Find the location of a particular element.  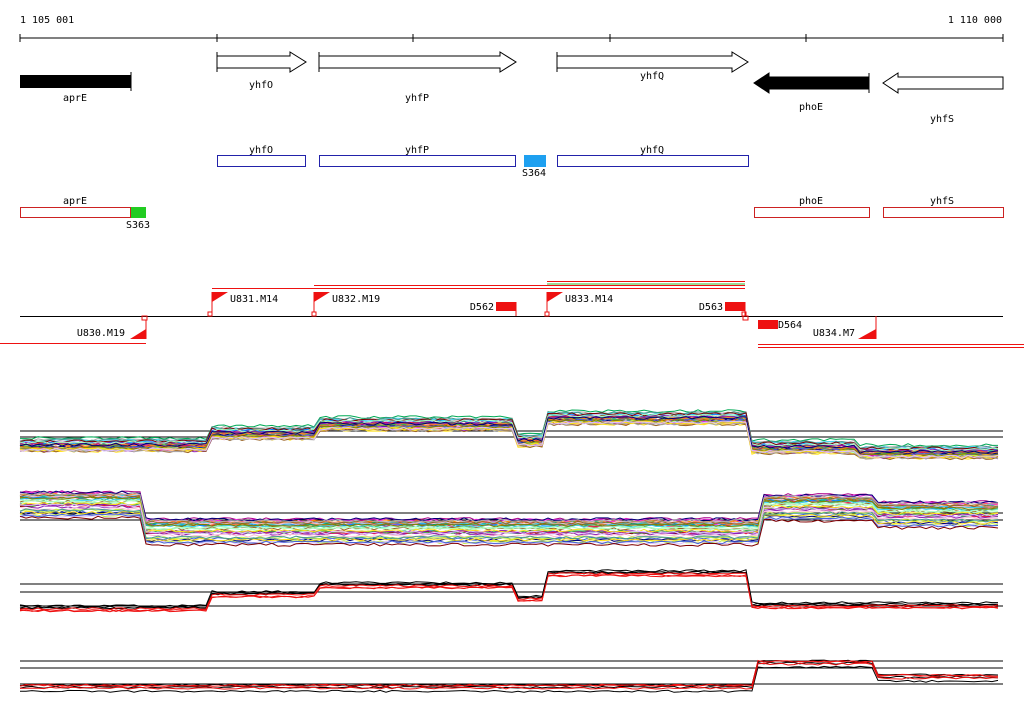

ruler-end-label: 1 110 000 is located at coordinates (975, 20).